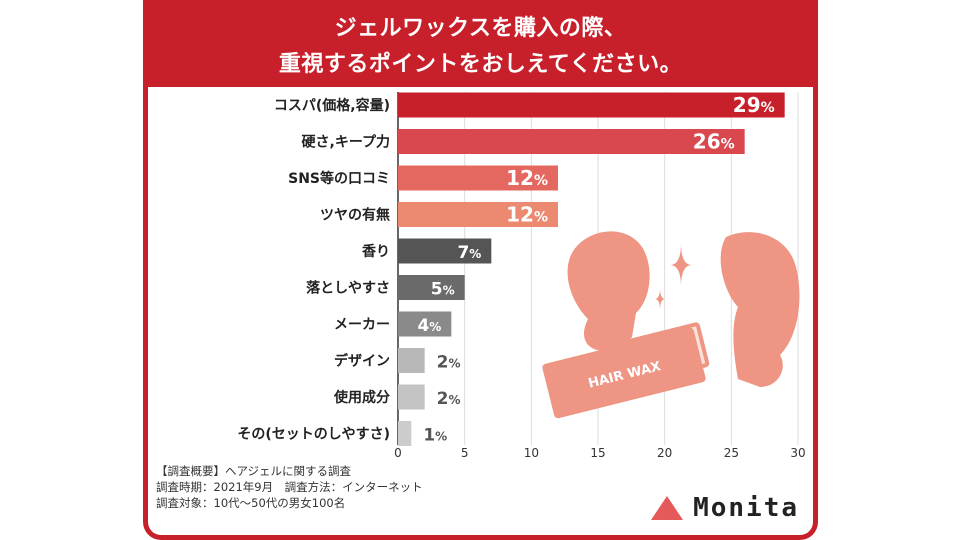 The image size is (960, 540). I want to click on data-label: 5%, so click(443, 290).